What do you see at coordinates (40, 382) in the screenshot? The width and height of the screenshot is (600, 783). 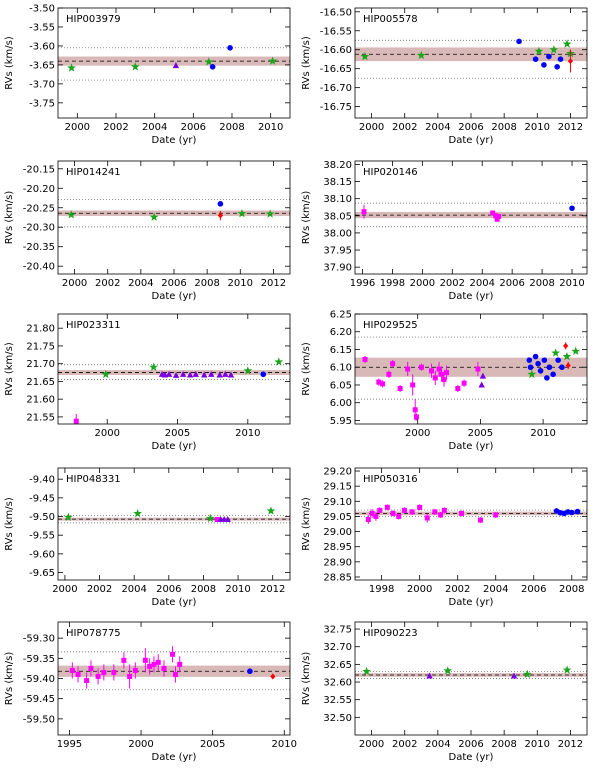 I see `y-tick-label: 21.65` at bounding box center [40, 382].